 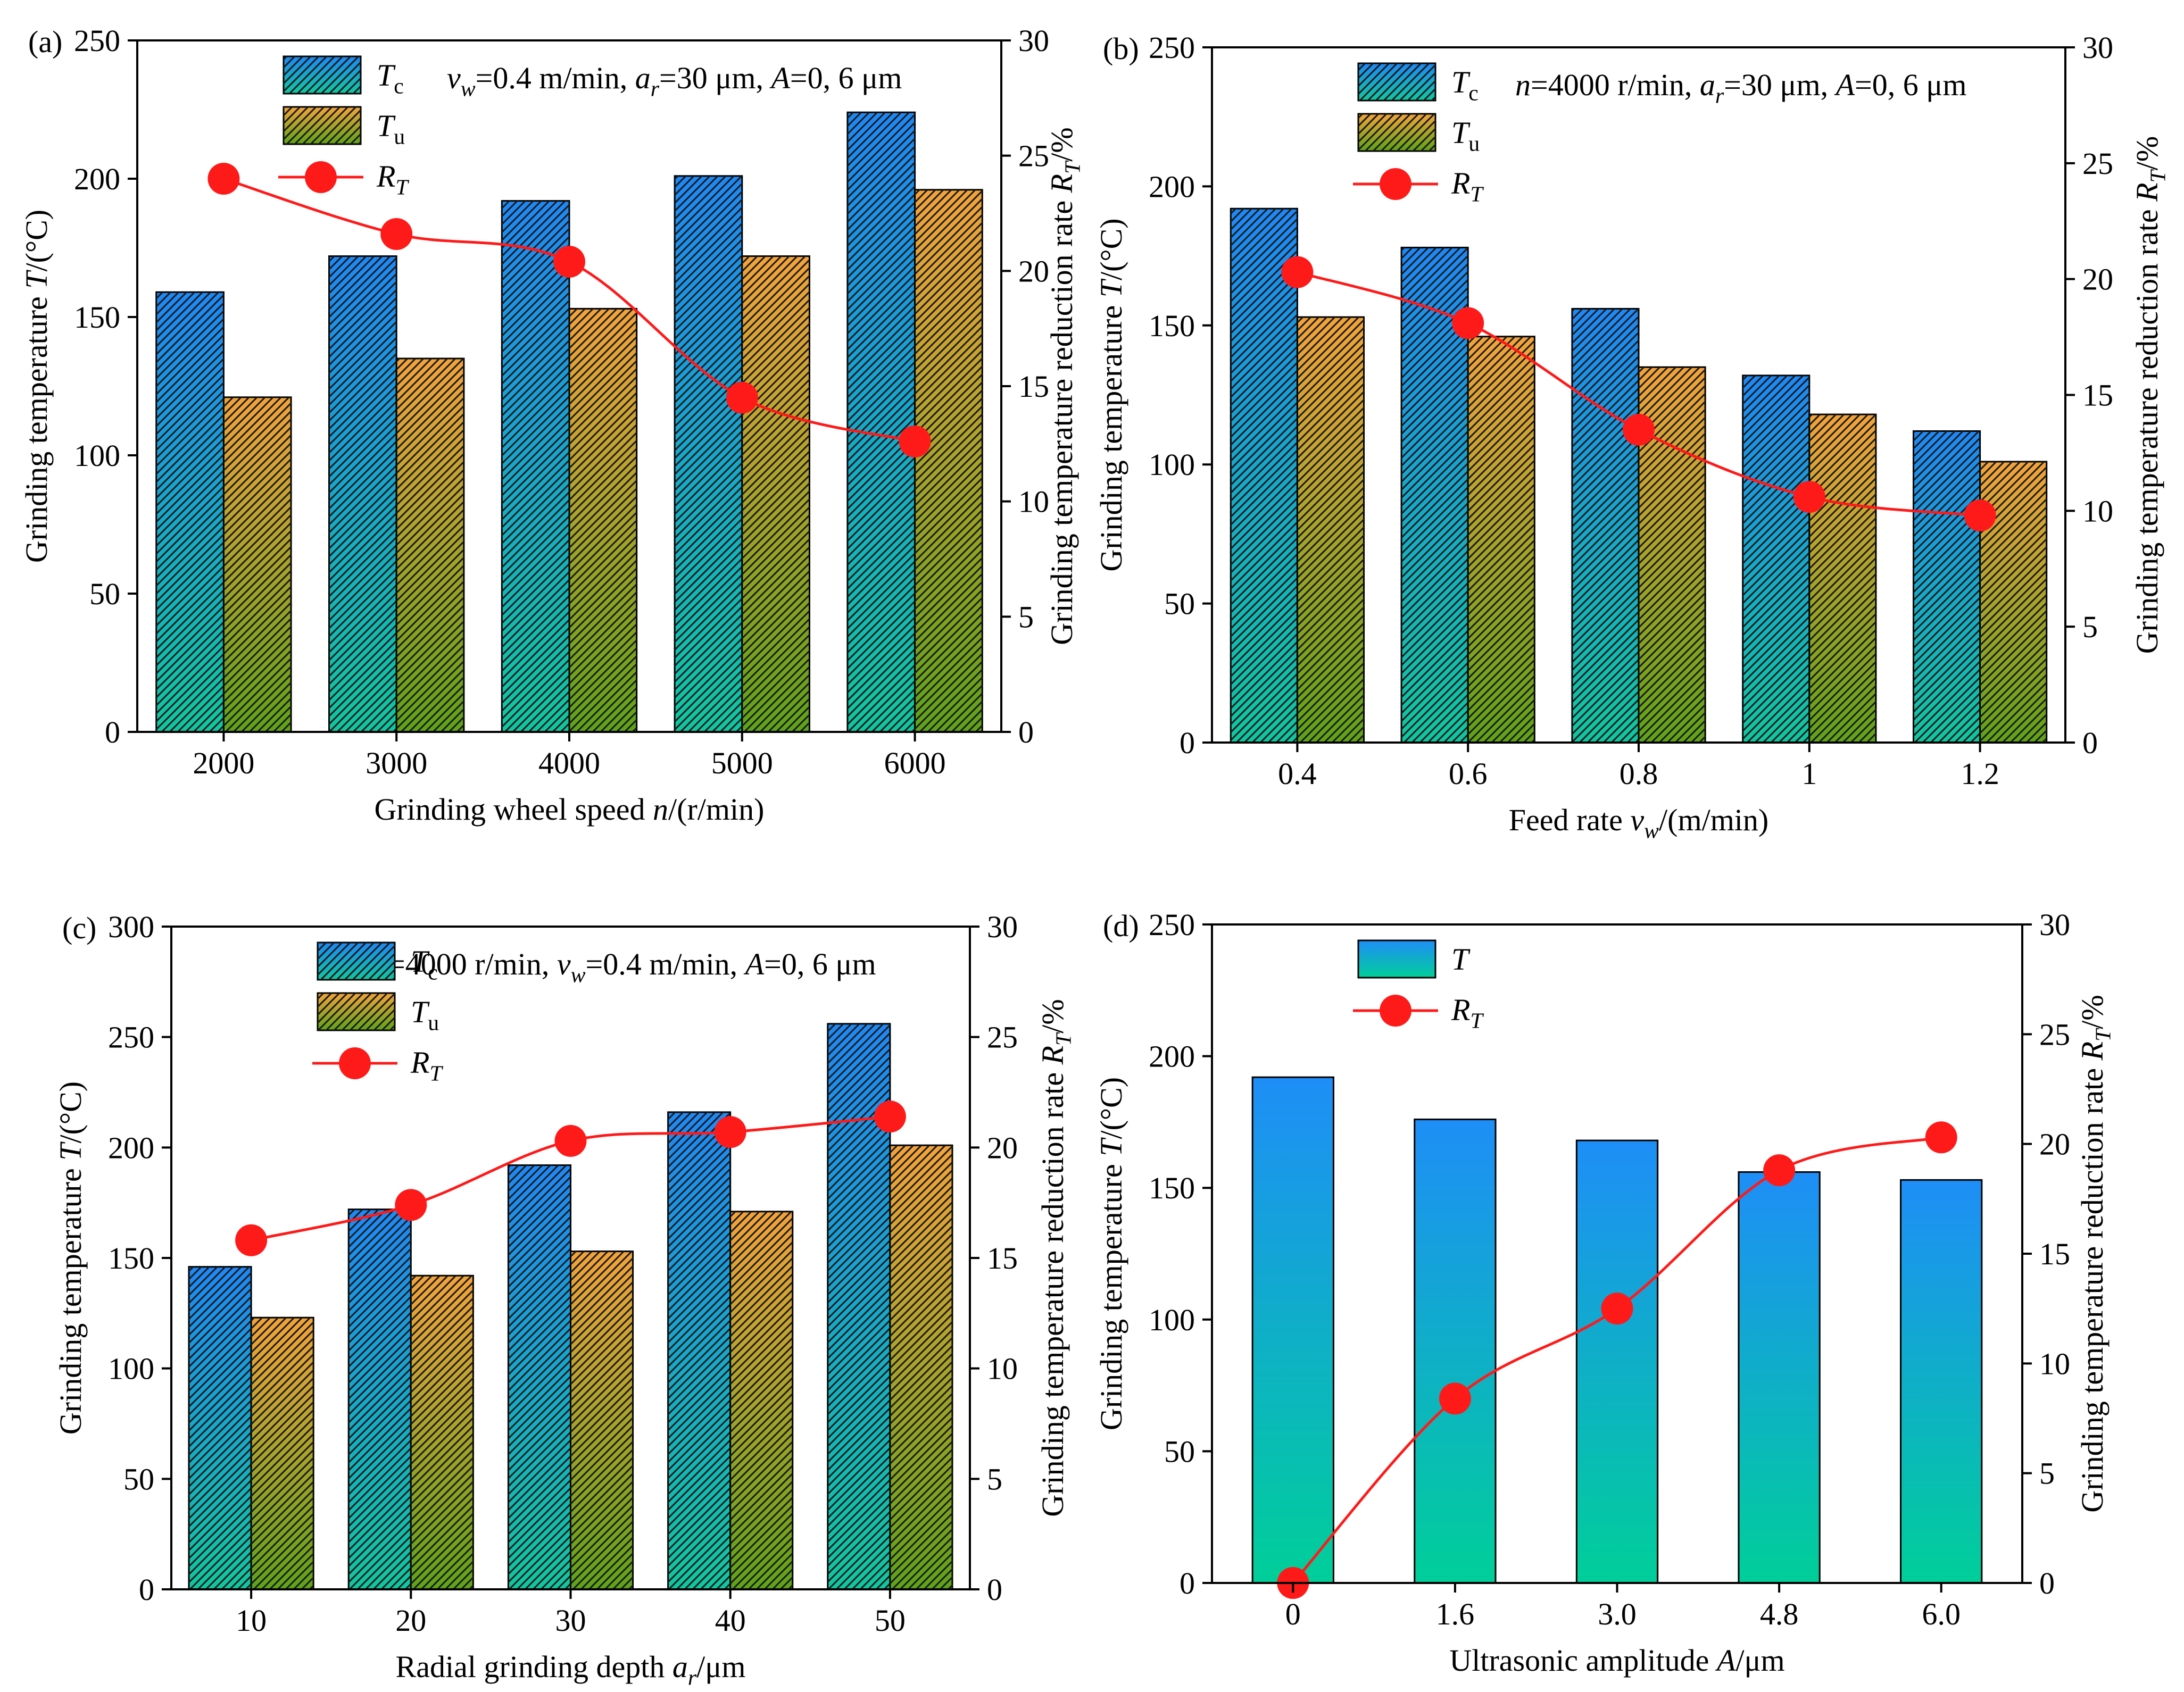 I want to click on xtick-label-1: 1.6, so click(x=1455, y=1614).